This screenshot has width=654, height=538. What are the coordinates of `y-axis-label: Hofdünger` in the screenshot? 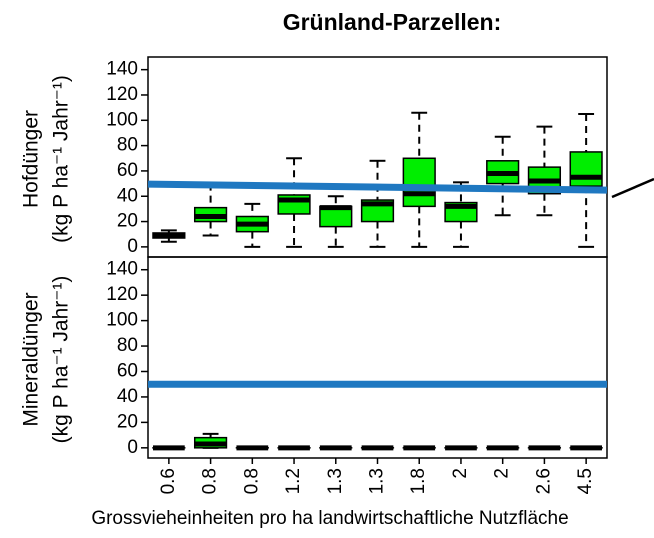 It's located at (31, 159).